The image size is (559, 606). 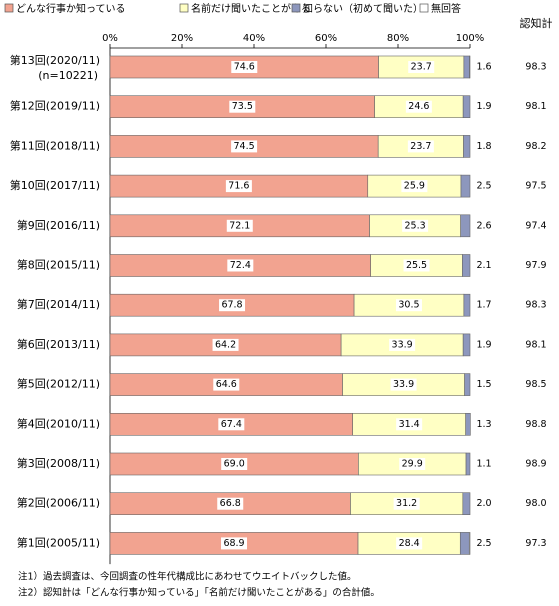 I want to click on category-label: 第2回(2006/11), so click(x=58, y=503).